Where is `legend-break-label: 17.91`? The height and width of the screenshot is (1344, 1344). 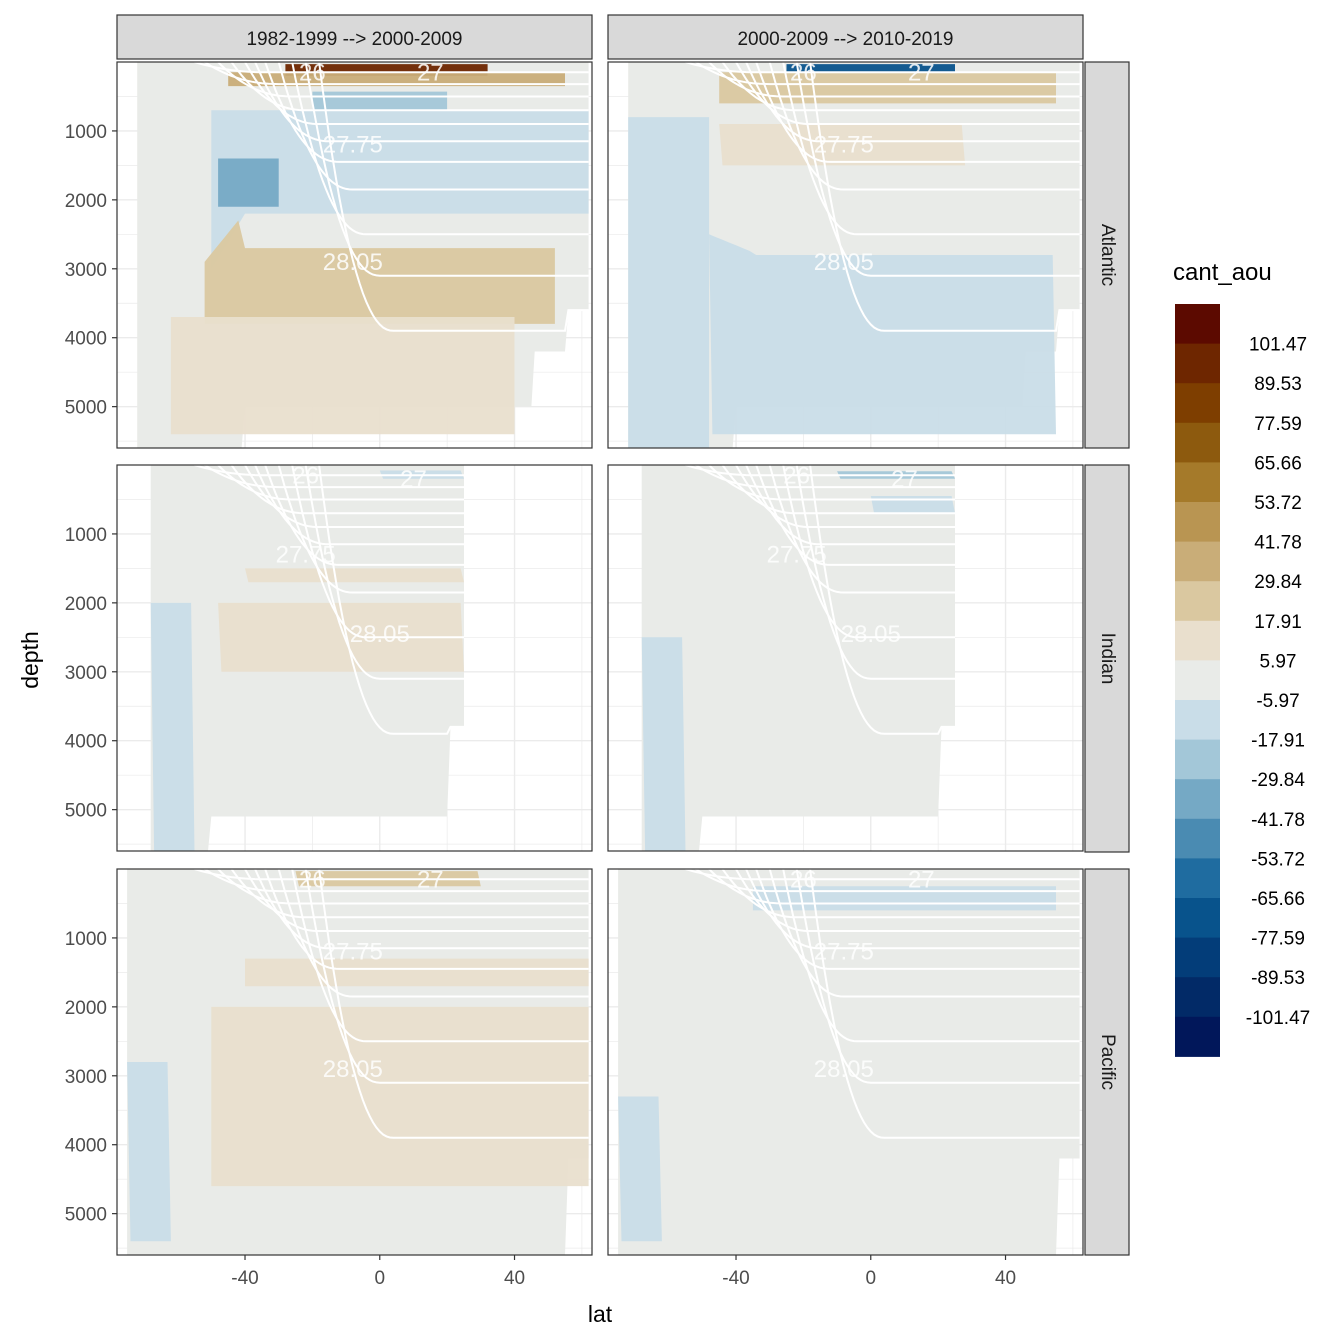 legend-break-label: 17.91 is located at coordinates (1278, 622).